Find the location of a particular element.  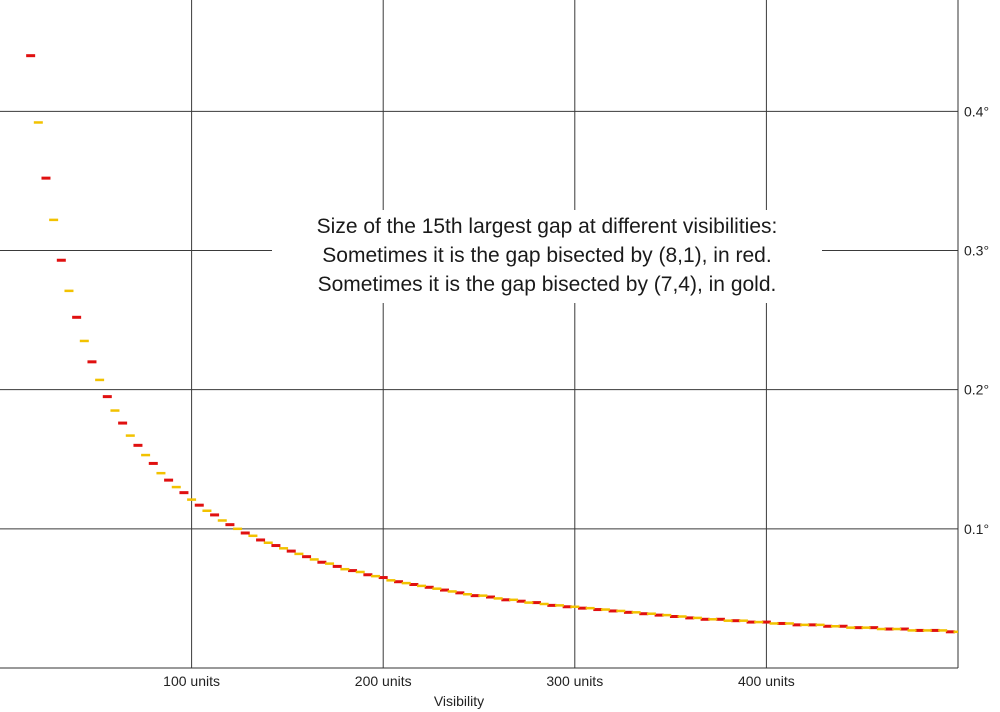

y-tick-label: 0.1° is located at coordinates (976, 529).